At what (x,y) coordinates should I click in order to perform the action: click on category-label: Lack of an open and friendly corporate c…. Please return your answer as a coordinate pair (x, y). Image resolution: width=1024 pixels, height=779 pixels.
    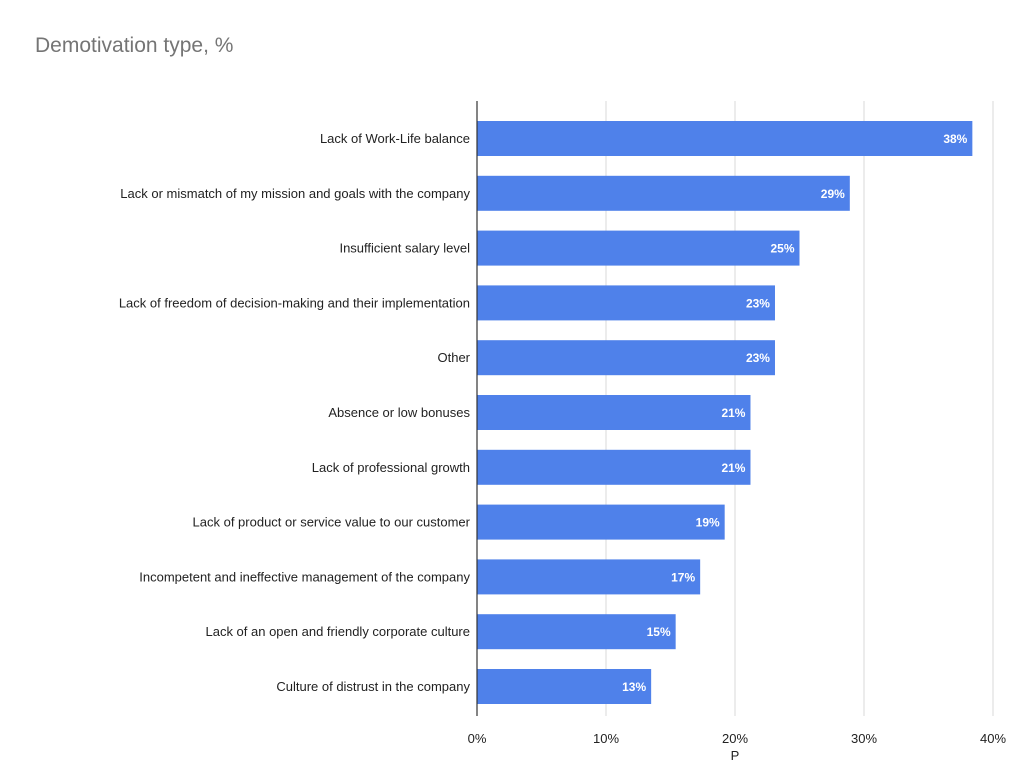
    Looking at the image, I should click on (337, 631).